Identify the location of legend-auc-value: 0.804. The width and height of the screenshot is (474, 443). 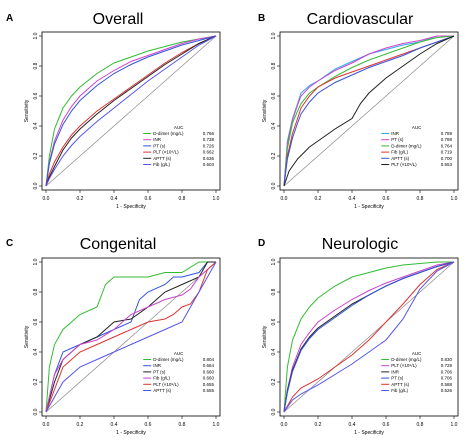
(209, 359).